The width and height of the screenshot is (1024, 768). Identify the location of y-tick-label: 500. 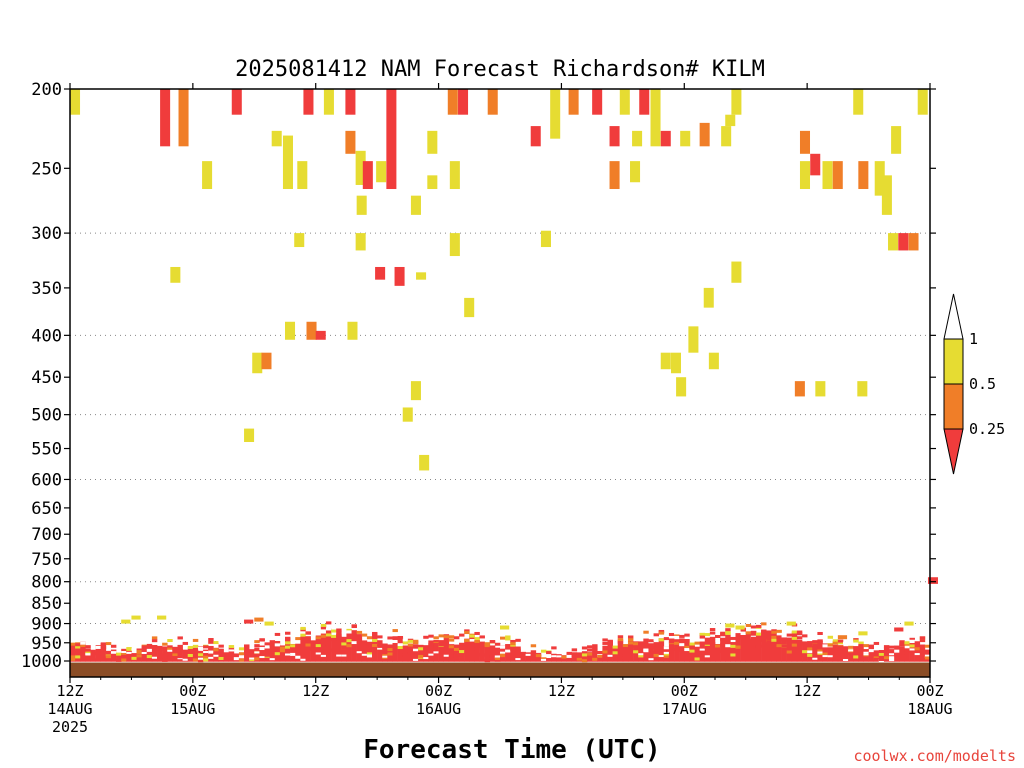
(46, 416).